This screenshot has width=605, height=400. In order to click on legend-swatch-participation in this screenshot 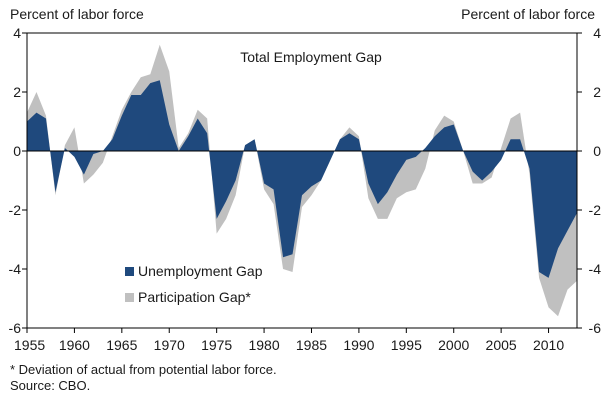, I will do `click(129, 297)`.